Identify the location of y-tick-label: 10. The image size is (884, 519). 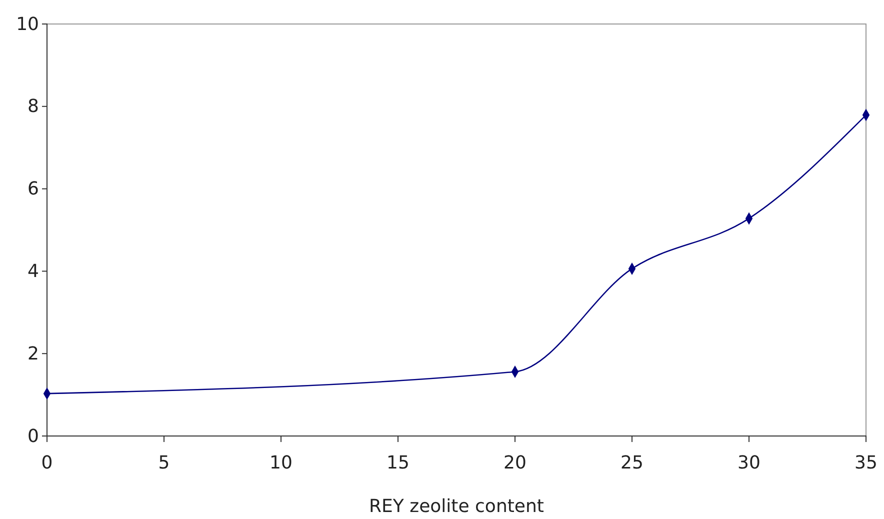
(27, 24).